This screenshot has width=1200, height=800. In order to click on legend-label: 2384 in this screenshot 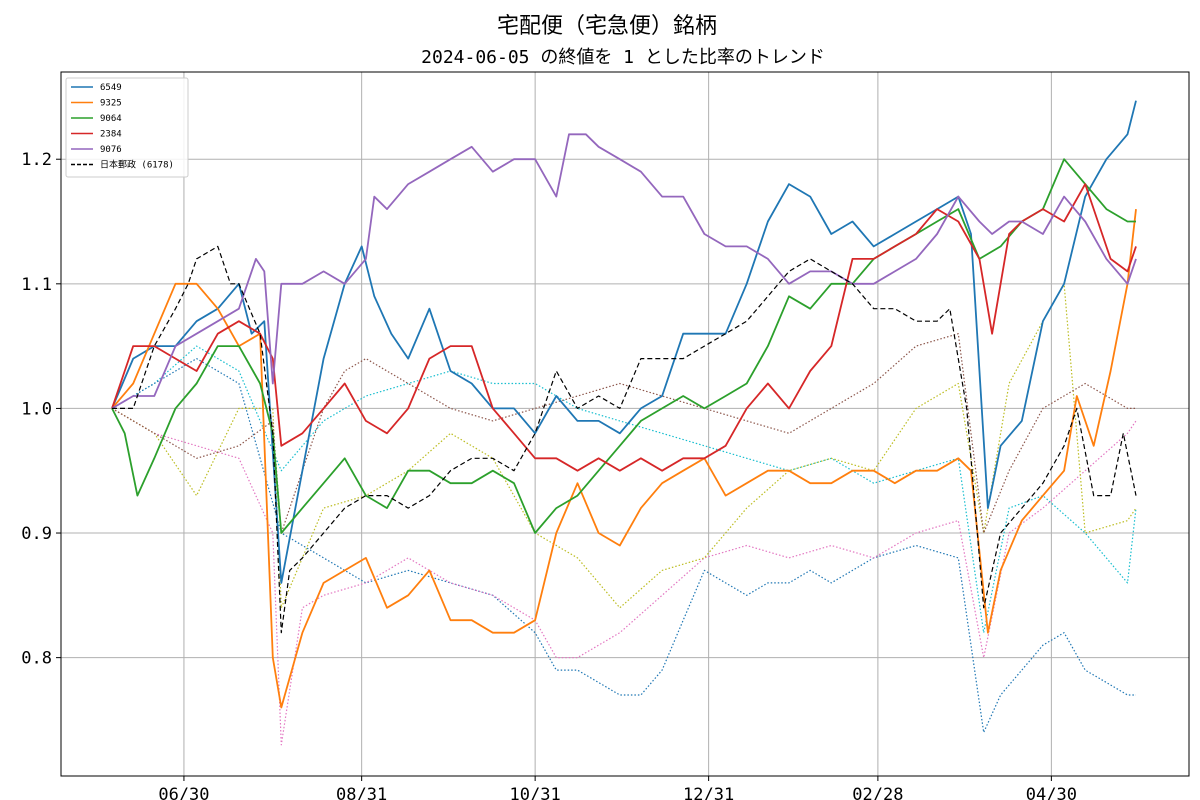, I will do `click(111, 135)`.